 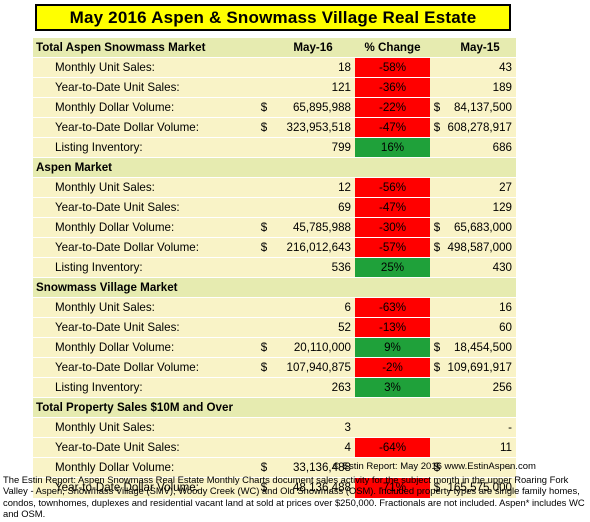 I want to click on current-value: 216,012,643, so click(x=313, y=247).